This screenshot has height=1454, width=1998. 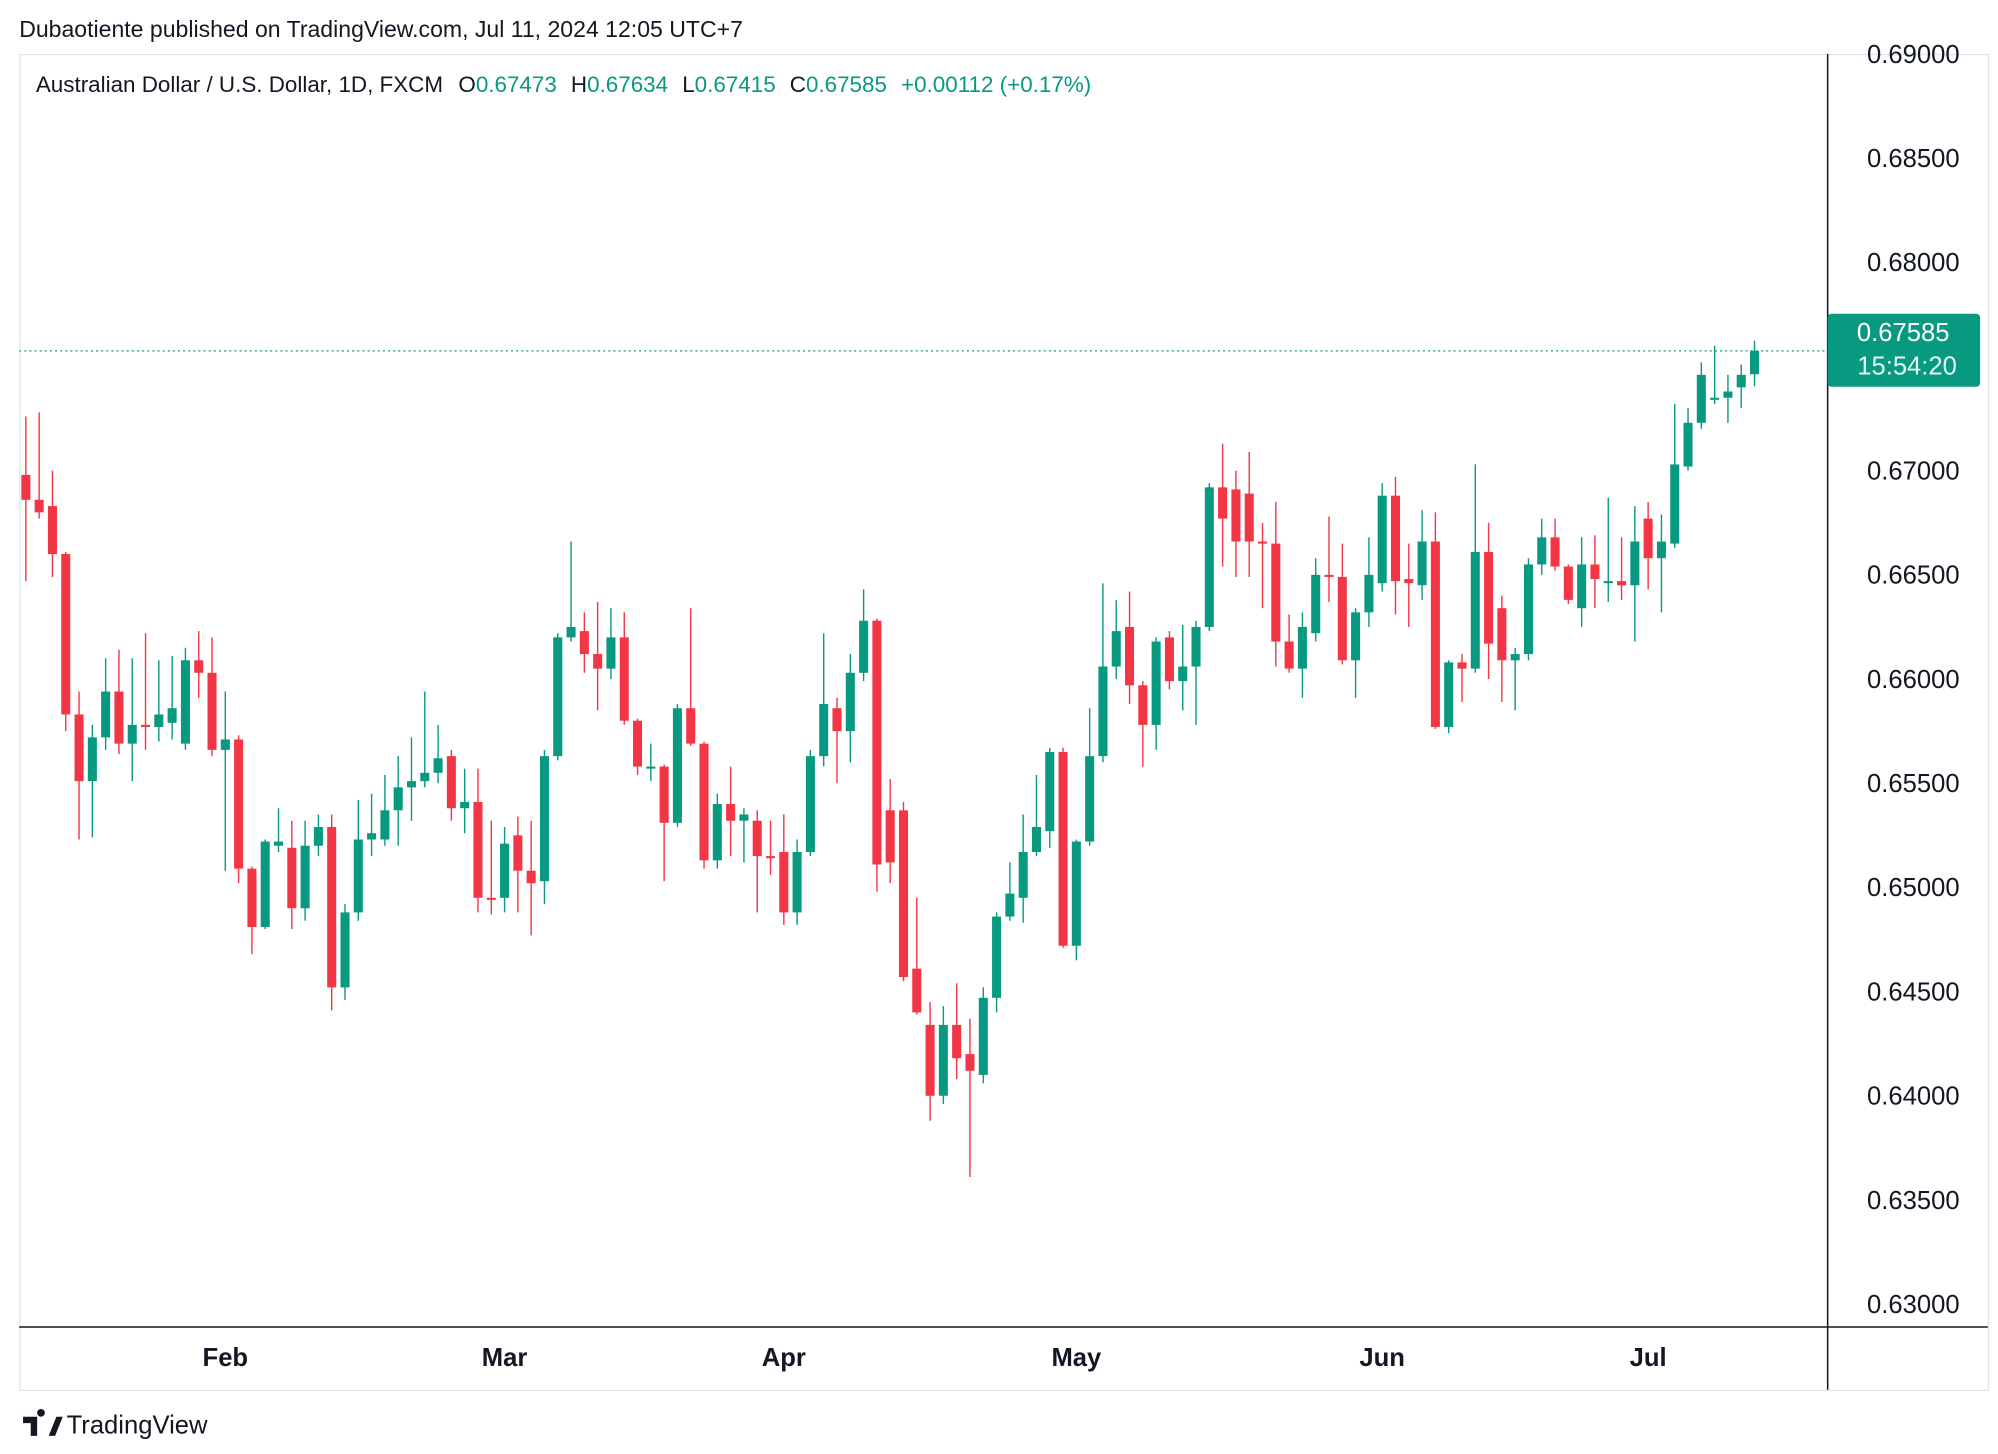 What do you see at coordinates (1913, 1201) in the screenshot?
I see `y-tick-label: 0.63500` at bounding box center [1913, 1201].